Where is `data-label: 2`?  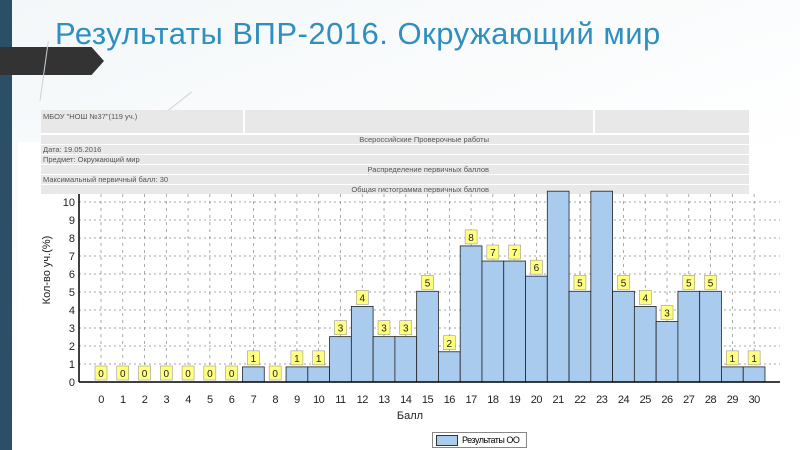 data-label: 2 is located at coordinates (450, 344).